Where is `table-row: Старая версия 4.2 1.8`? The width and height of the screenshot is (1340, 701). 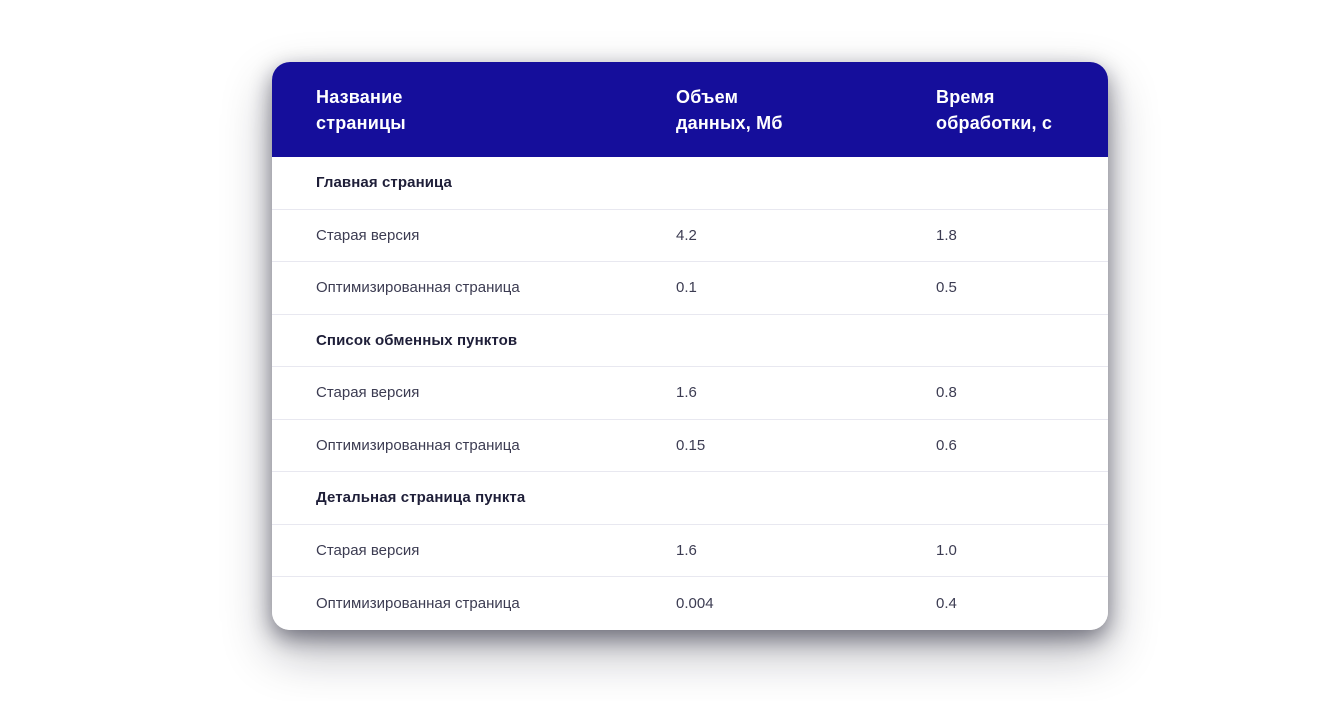
table-row: Старая версия 4.2 1.8 is located at coordinates (690, 235).